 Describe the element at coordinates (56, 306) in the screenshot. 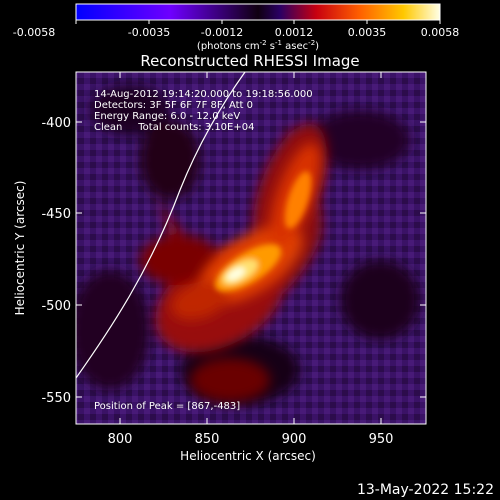

I see `y-tick-label: -500` at that location.